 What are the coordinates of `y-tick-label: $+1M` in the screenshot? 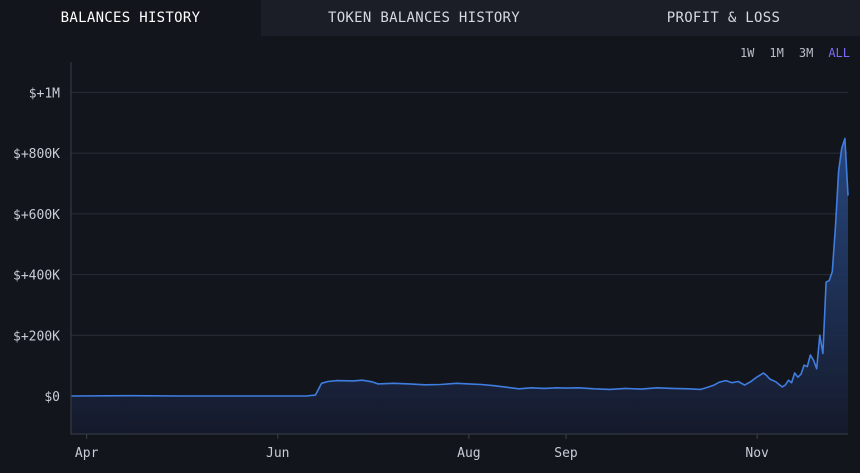 It's located at (44, 93).